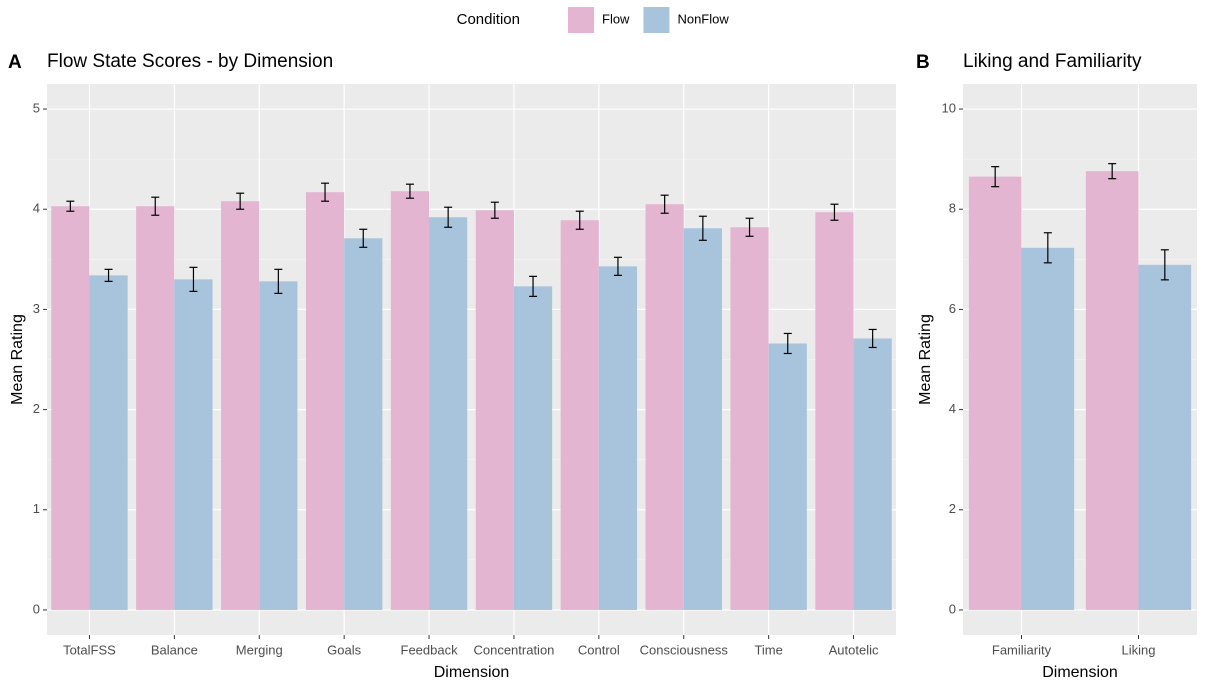 Image resolution: width=1211 pixels, height=684 pixels. I want to click on panel-tag: B, so click(923, 62).